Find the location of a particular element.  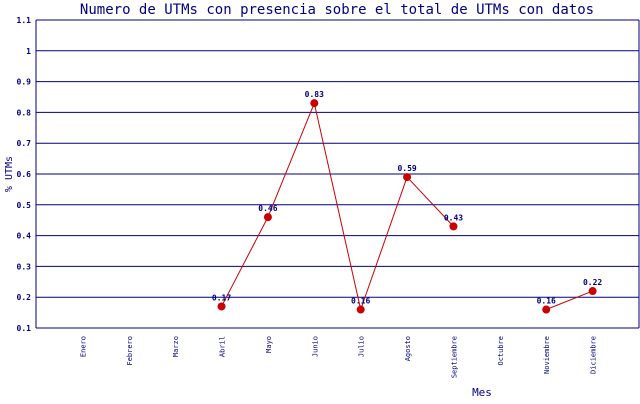

y-tick-label: 0.7 is located at coordinates (24, 143).